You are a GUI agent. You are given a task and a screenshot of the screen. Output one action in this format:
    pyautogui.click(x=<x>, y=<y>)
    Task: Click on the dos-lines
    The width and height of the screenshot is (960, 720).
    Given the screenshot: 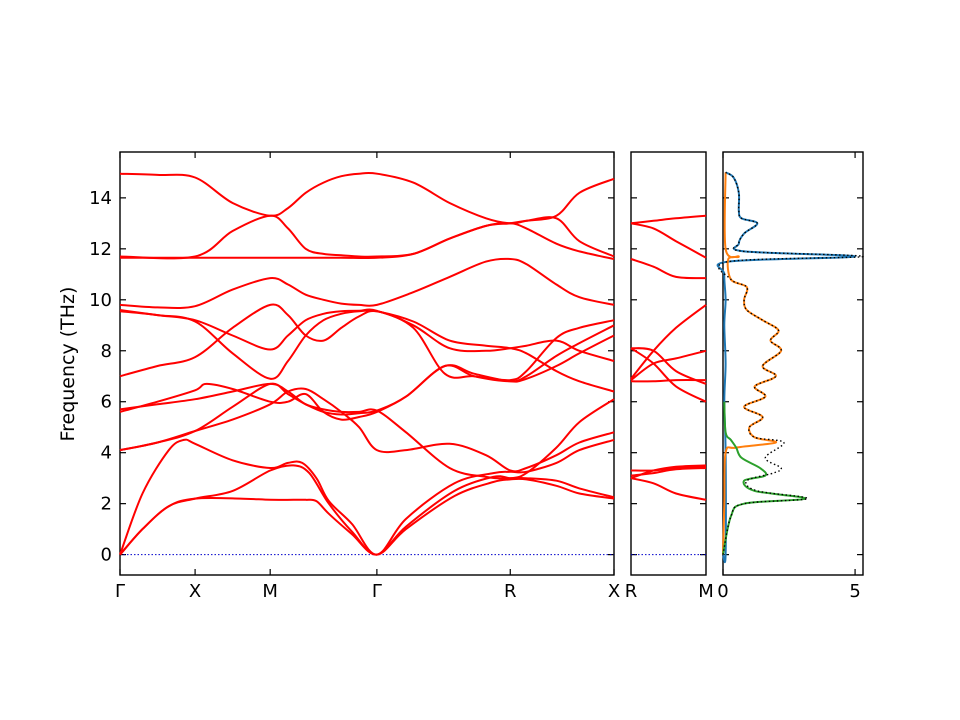 What is the action you would take?
    pyautogui.click(x=790, y=367)
    